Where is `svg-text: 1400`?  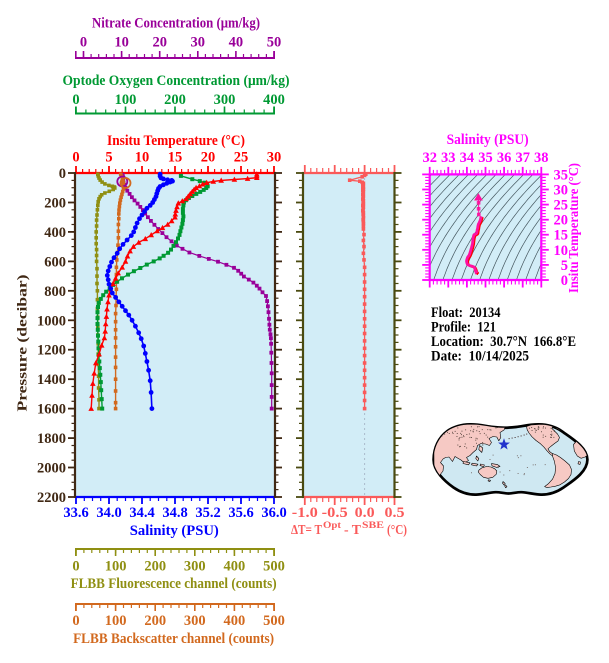
svg-text: 1400 is located at coordinates (51, 380).